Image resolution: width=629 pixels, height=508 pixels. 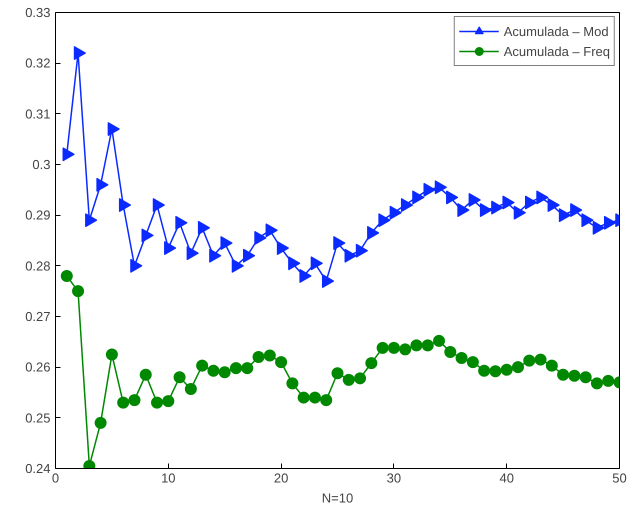 What do you see at coordinates (506, 478) in the screenshot?
I see `x-tick-label: 40` at bounding box center [506, 478].